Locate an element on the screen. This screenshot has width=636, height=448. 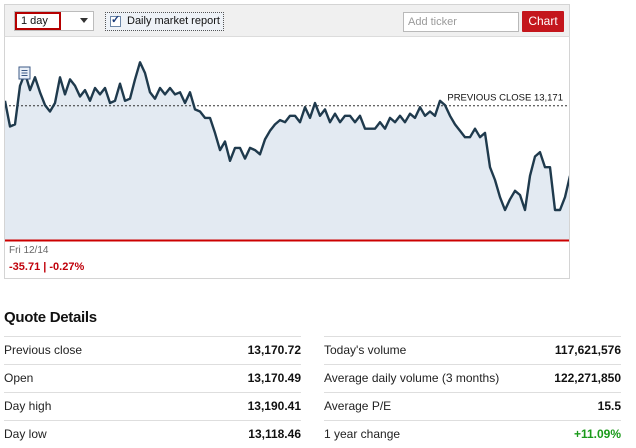
daily-report-checkbox: ✓ is located at coordinates (115, 20).